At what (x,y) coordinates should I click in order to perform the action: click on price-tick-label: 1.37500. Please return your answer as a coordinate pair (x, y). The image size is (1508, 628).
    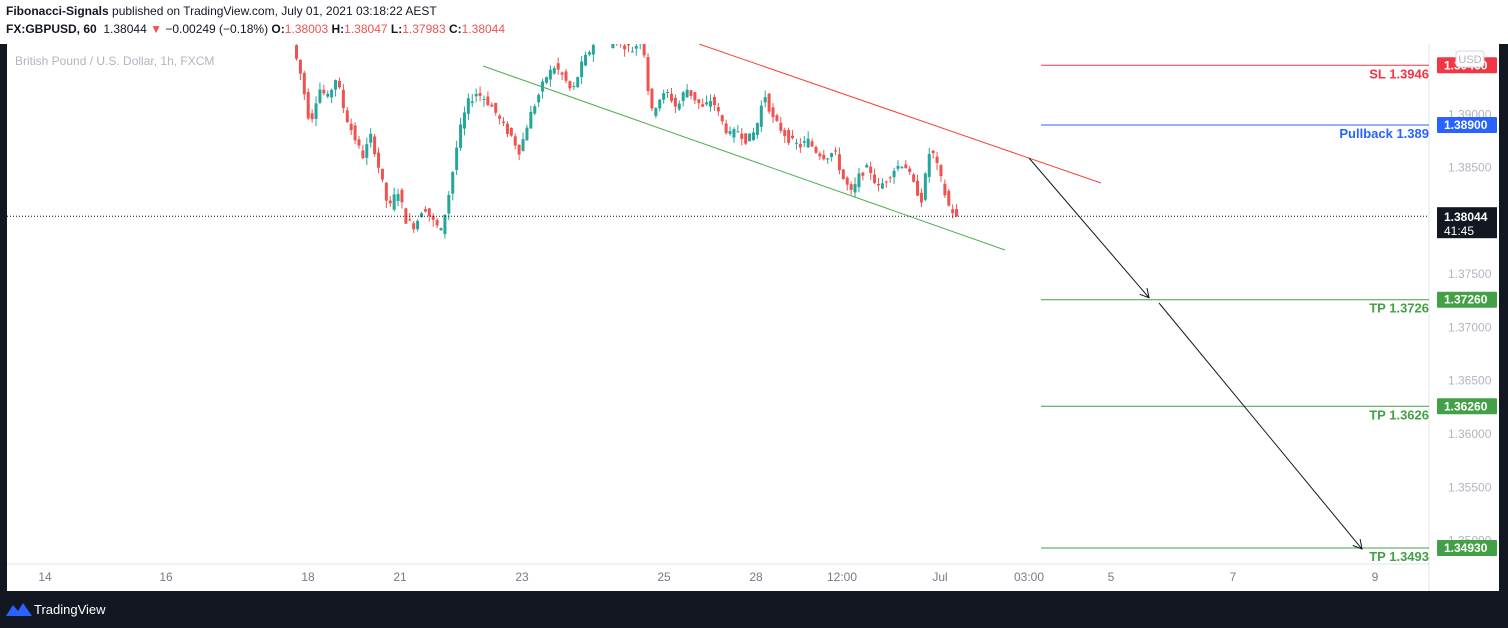
    Looking at the image, I should click on (1470, 274).